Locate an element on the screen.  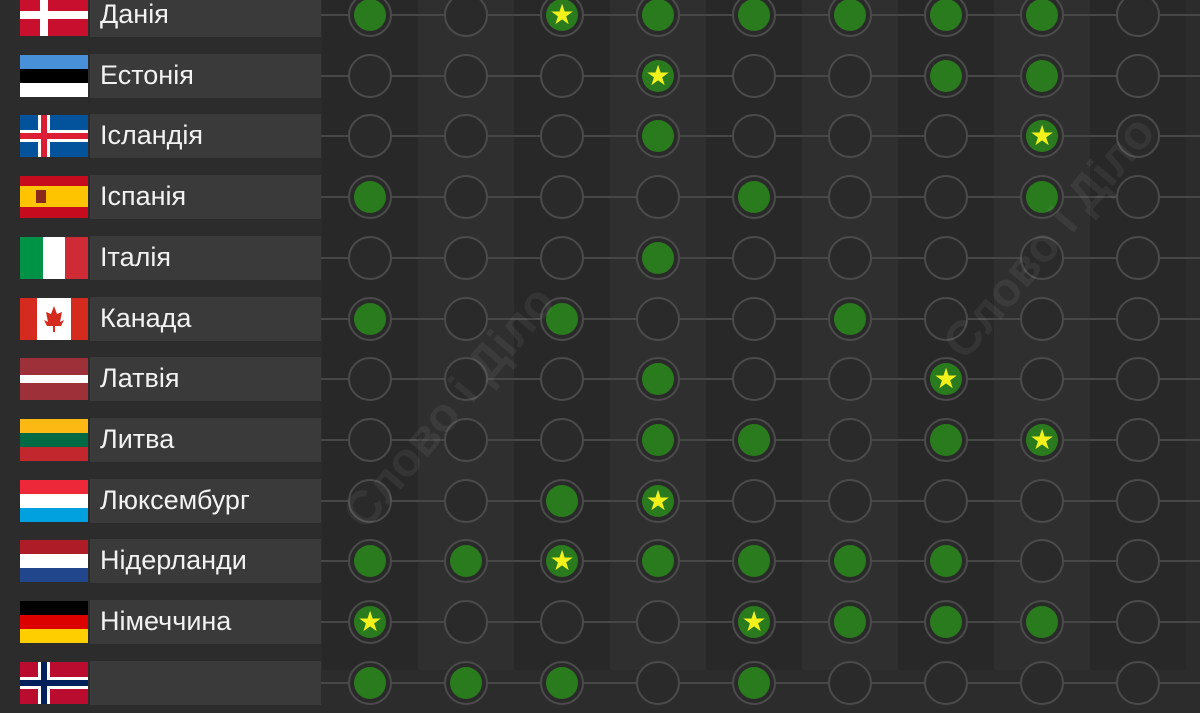
flag-germany-icon is located at coordinates (54, 622).